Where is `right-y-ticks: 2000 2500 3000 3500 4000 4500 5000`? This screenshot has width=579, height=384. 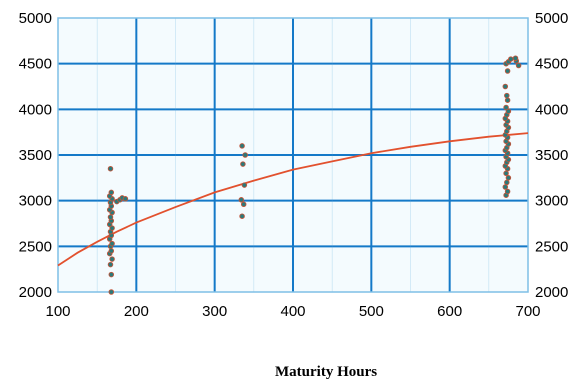
right-y-ticks: 2000 2500 3000 3500 4000 4500 5000 is located at coordinates (551, 155).